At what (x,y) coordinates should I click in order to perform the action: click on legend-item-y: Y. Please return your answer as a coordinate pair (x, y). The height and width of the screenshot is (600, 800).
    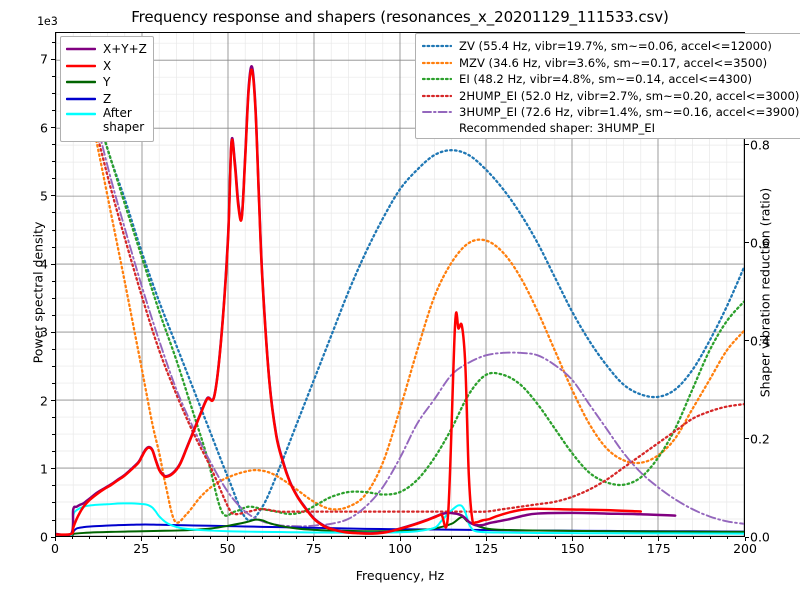
    Looking at the image, I should click on (106, 82).